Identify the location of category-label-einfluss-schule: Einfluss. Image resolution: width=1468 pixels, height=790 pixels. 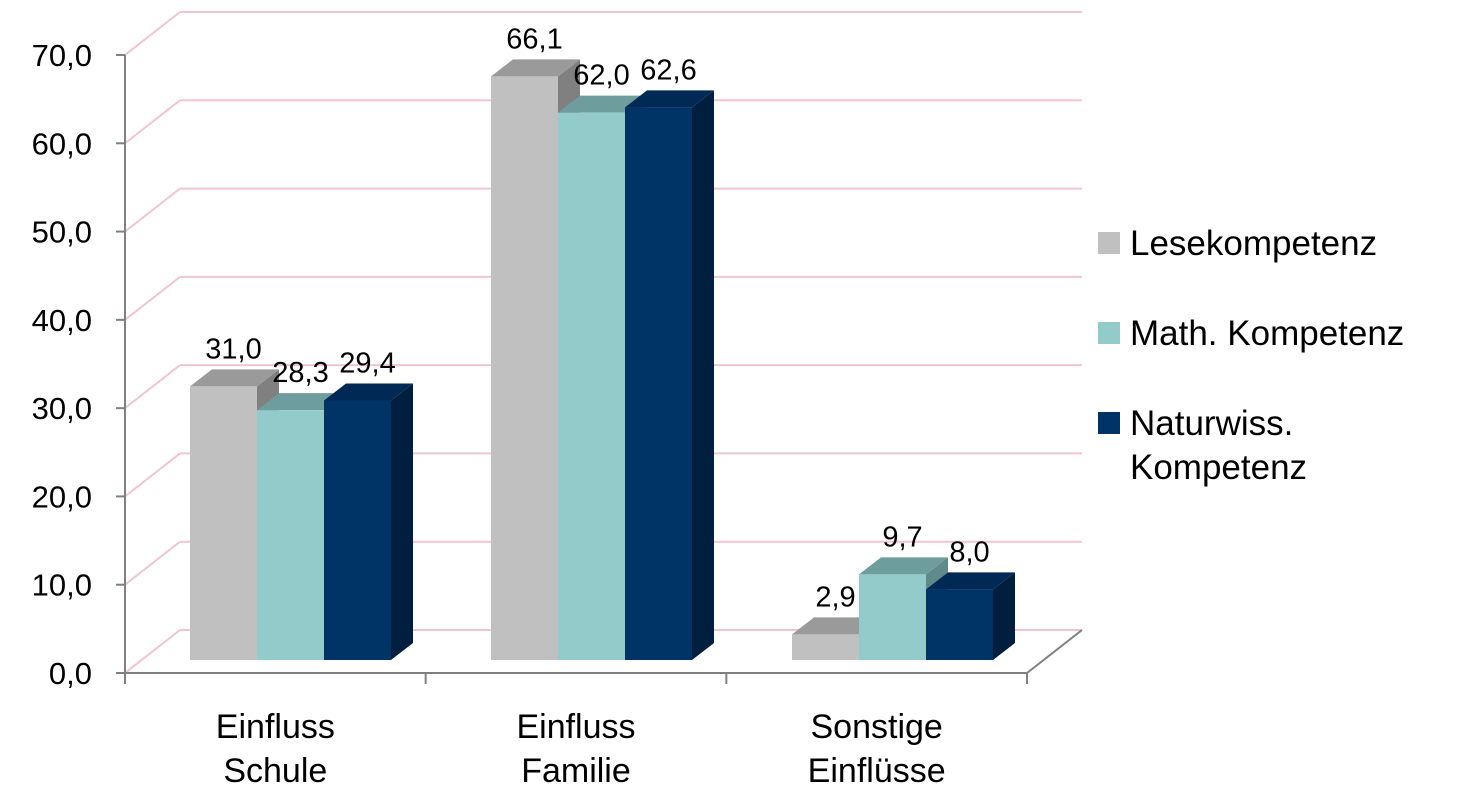
(275, 727).